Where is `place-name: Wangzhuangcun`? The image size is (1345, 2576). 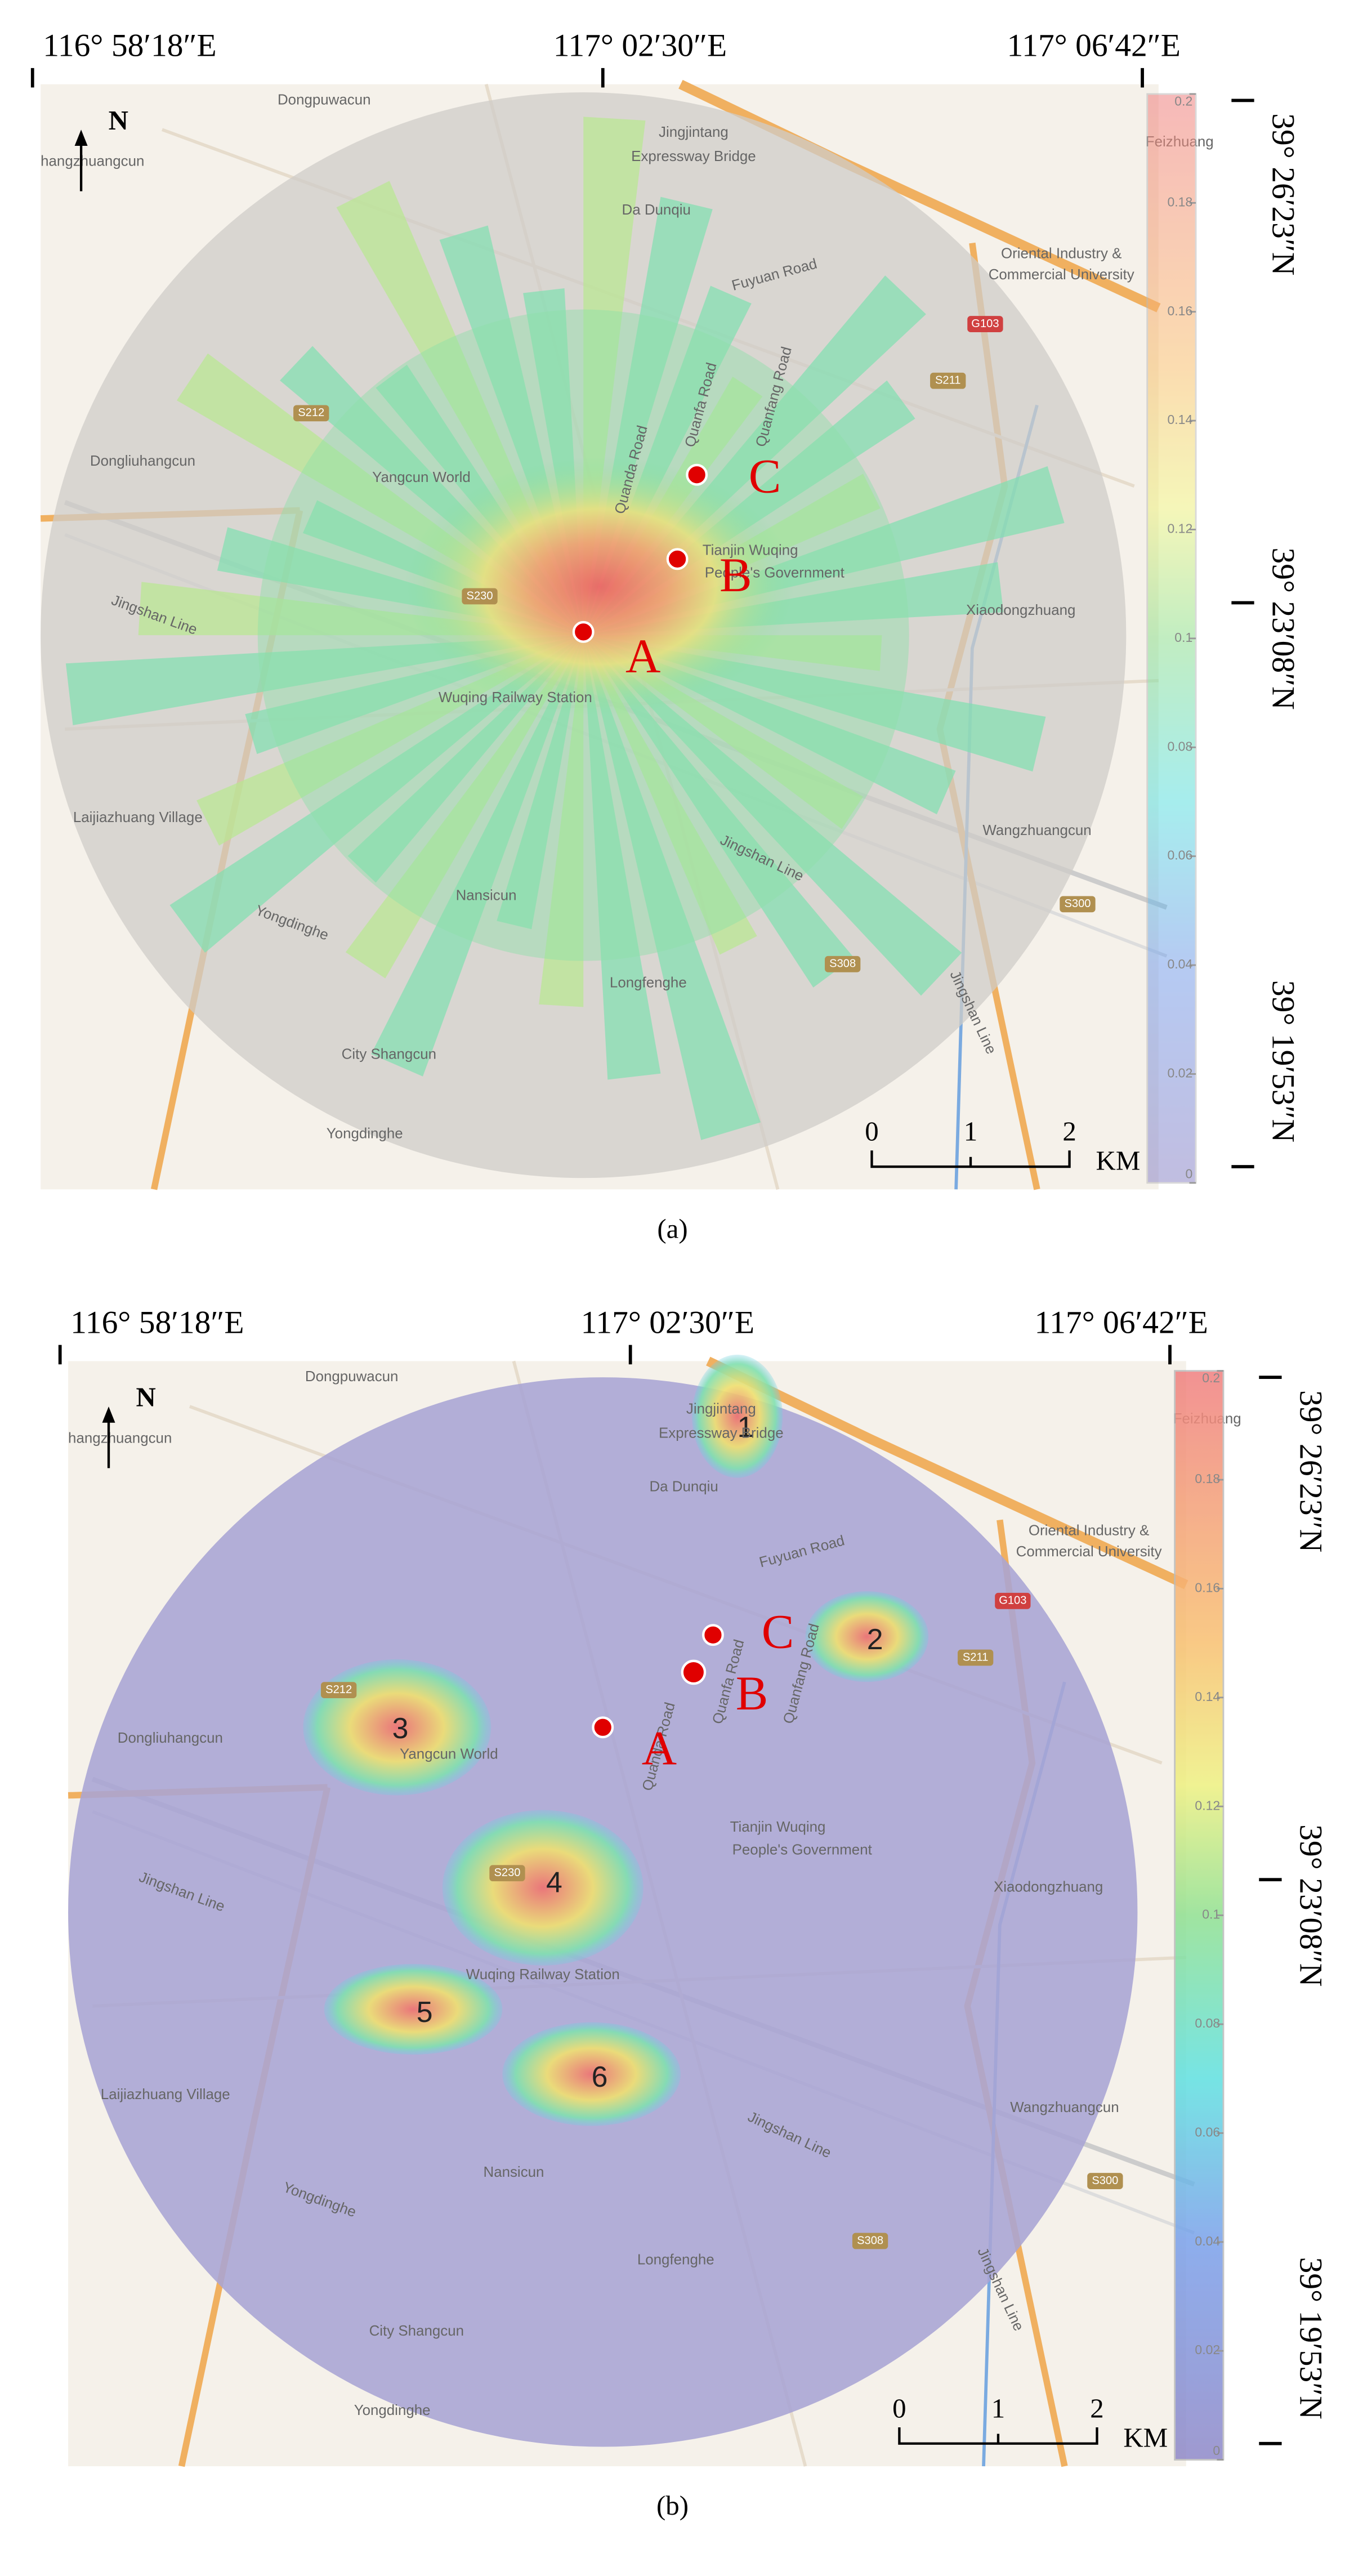
place-name: Wangzhuangcun is located at coordinates (1064, 2107).